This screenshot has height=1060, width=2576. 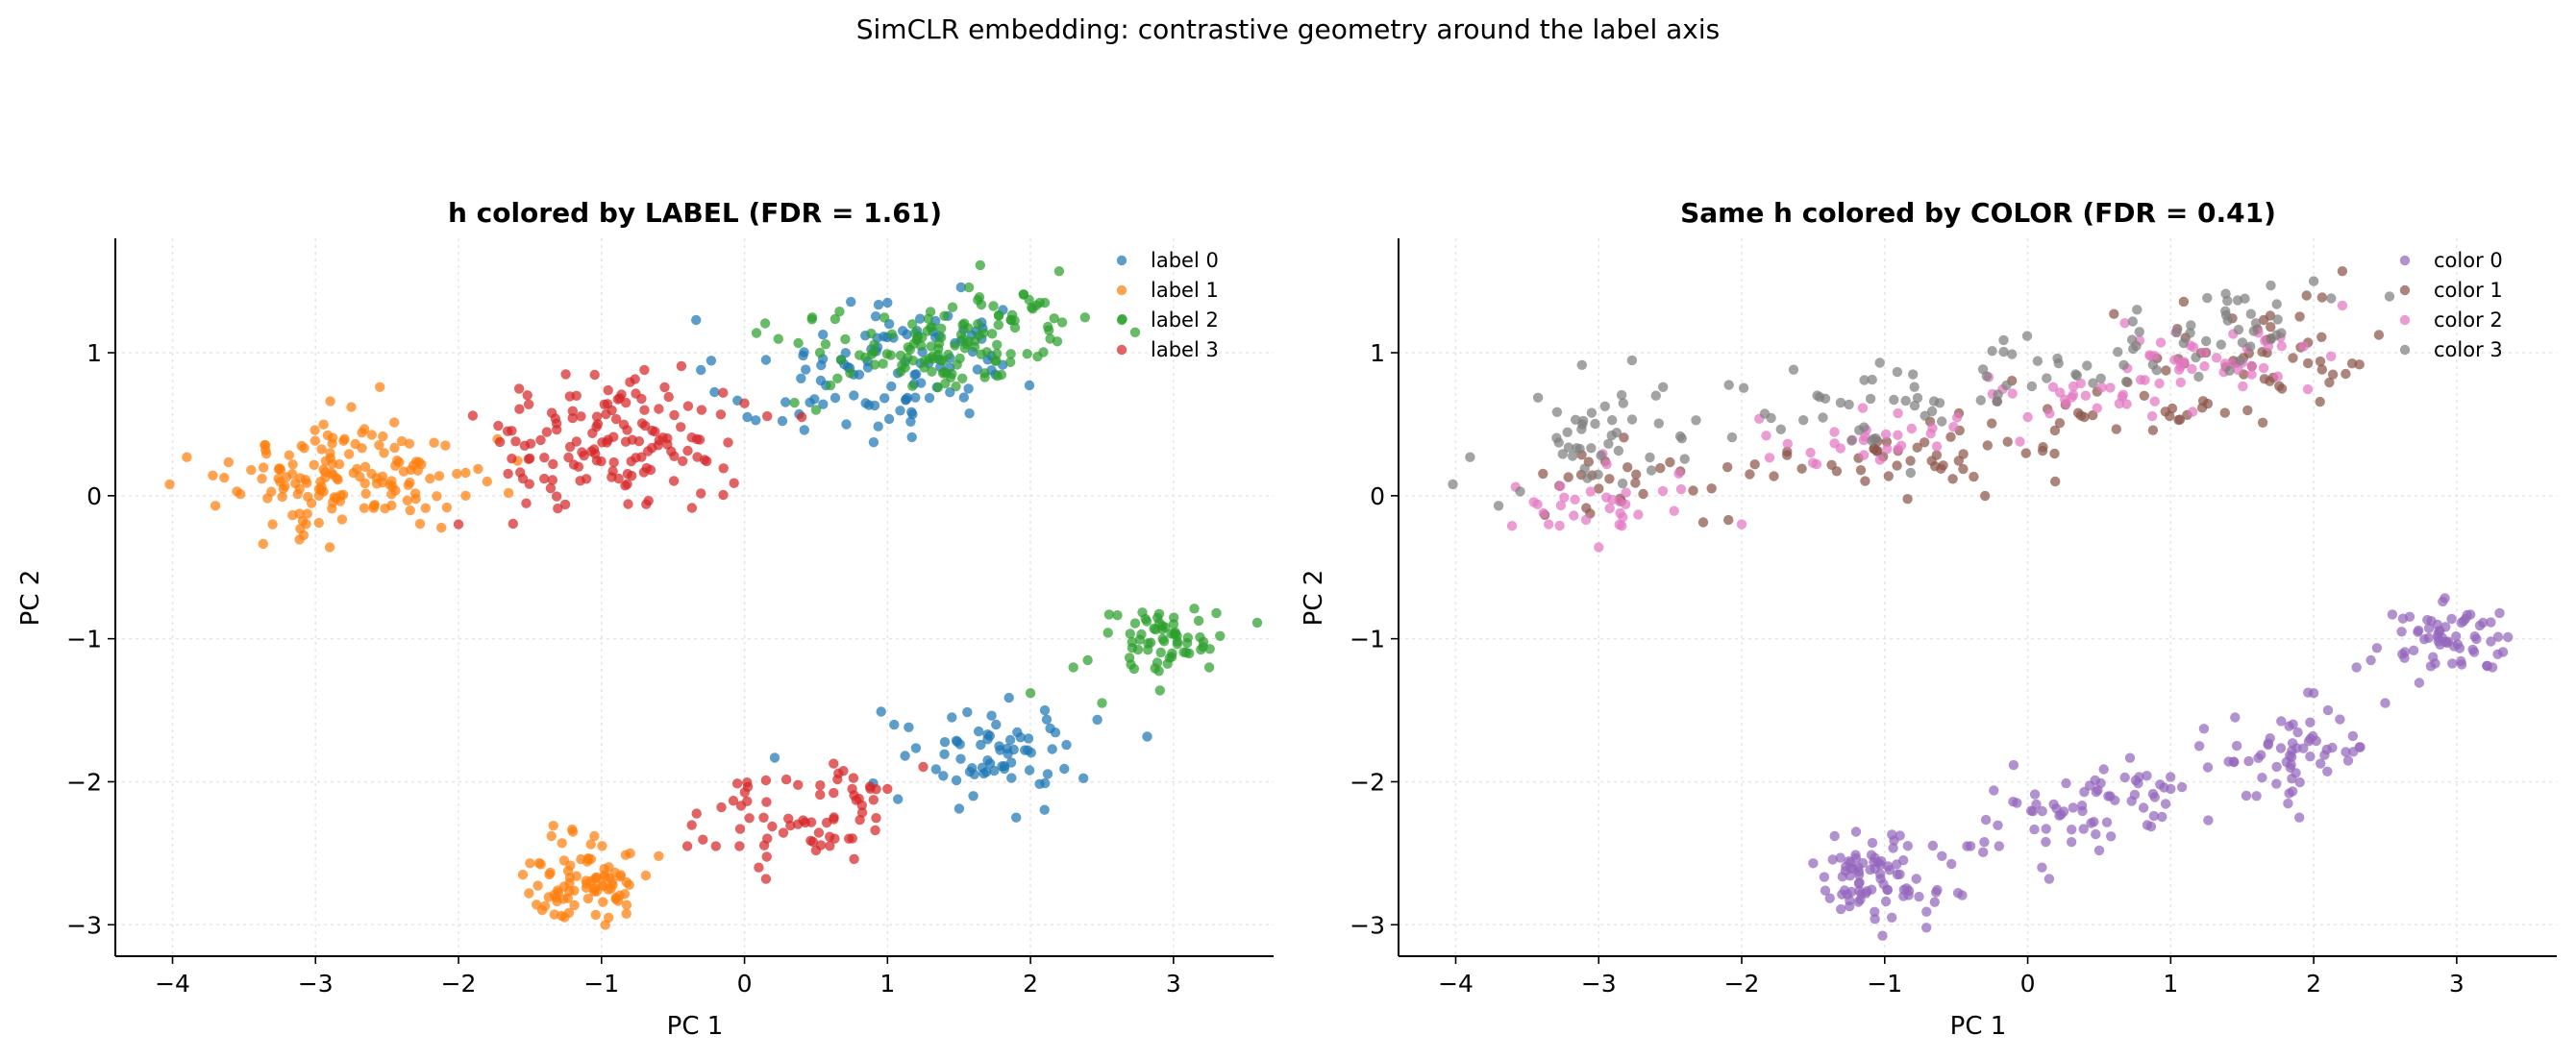 What do you see at coordinates (1456, 984) in the screenshot?
I see `x-tick-label: −4` at bounding box center [1456, 984].